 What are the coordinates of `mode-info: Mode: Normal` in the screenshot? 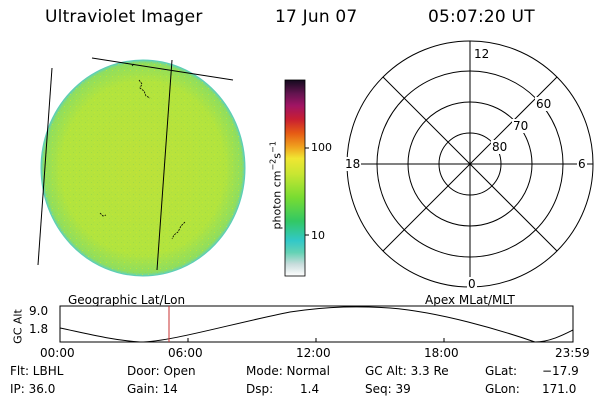 It's located at (288, 371).